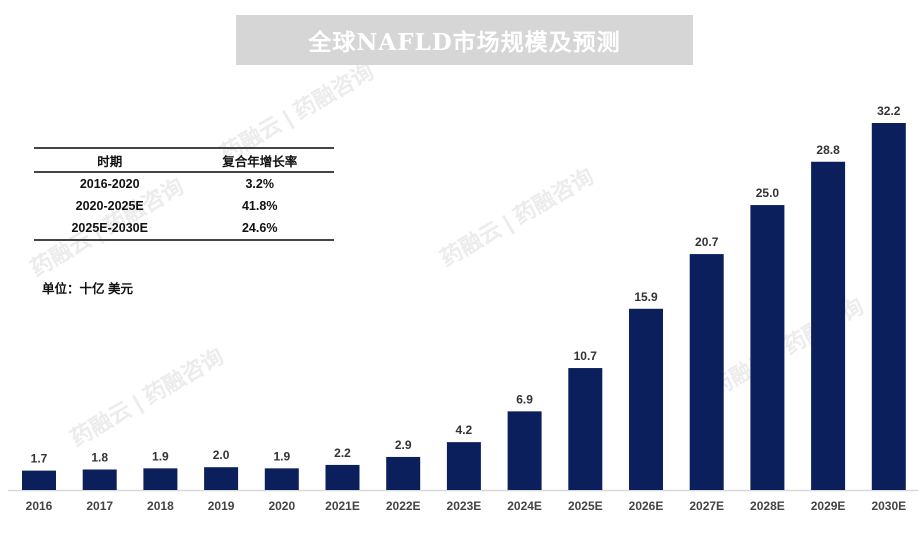  I want to click on cagr-cell: 3.2%, so click(259, 184).